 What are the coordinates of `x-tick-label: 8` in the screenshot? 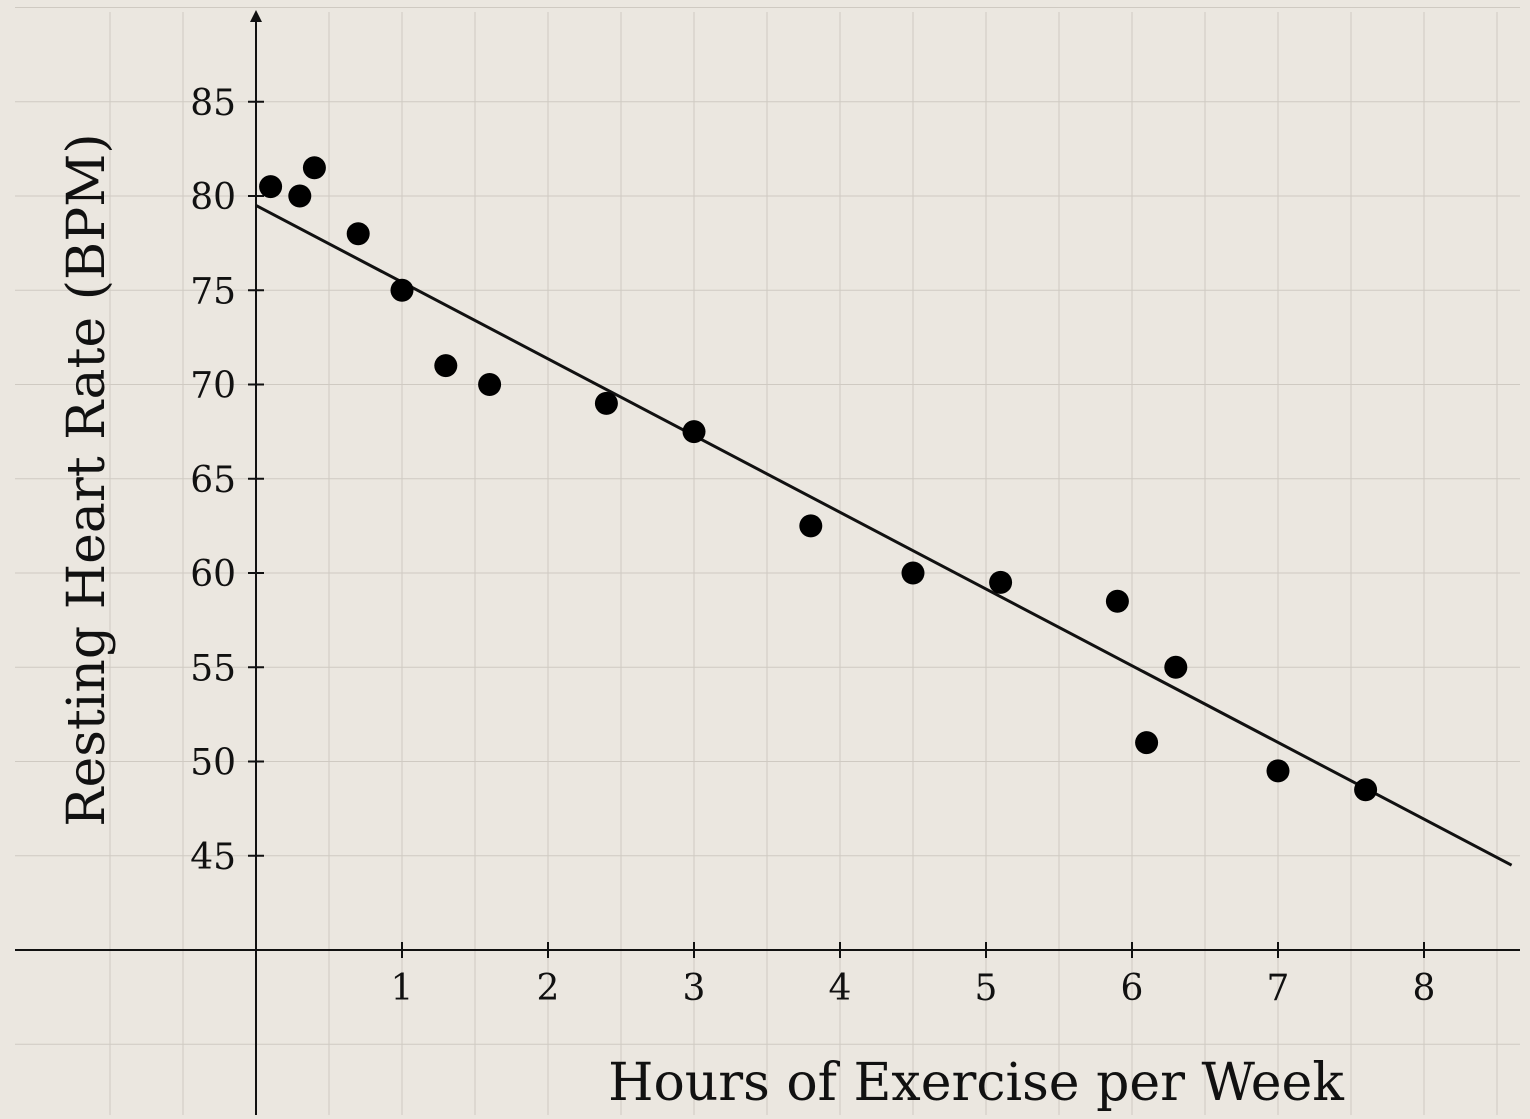 It's located at (1424, 988).